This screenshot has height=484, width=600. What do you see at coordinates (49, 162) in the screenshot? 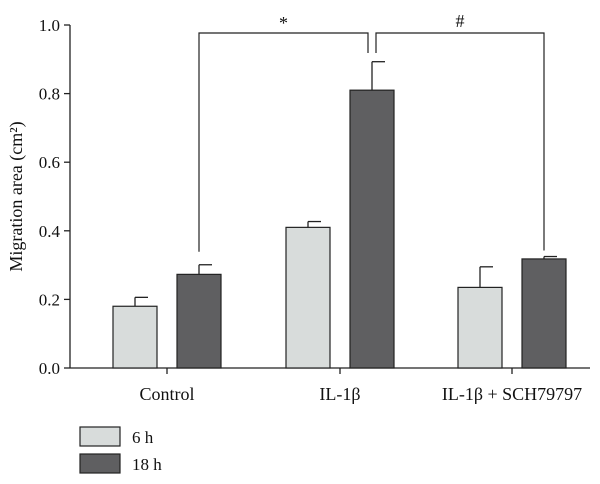
I see `y-tick-label: 0.6` at bounding box center [49, 162].